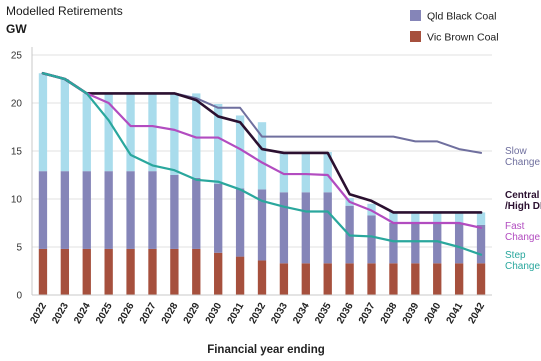 This screenshot has width=541, height=361. I want to click on x-tick-2035: 2035, so click(323, 313).